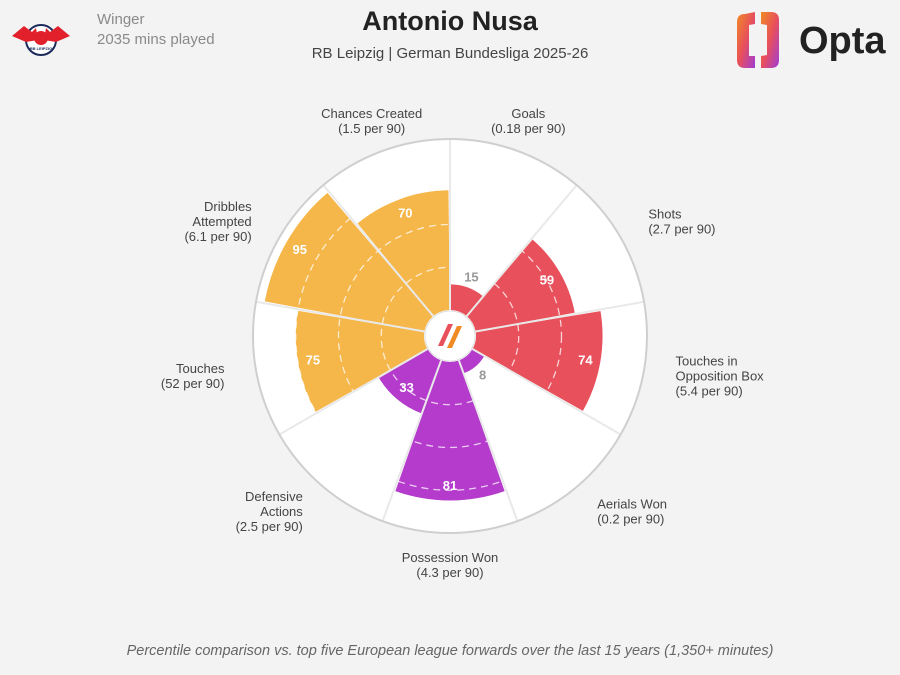 The width and height of the screenshot is (900, 675). What do you see at coordinates (520, 285) in the screenshot?
I see `bar-shots` at bounding box center [520, 285].